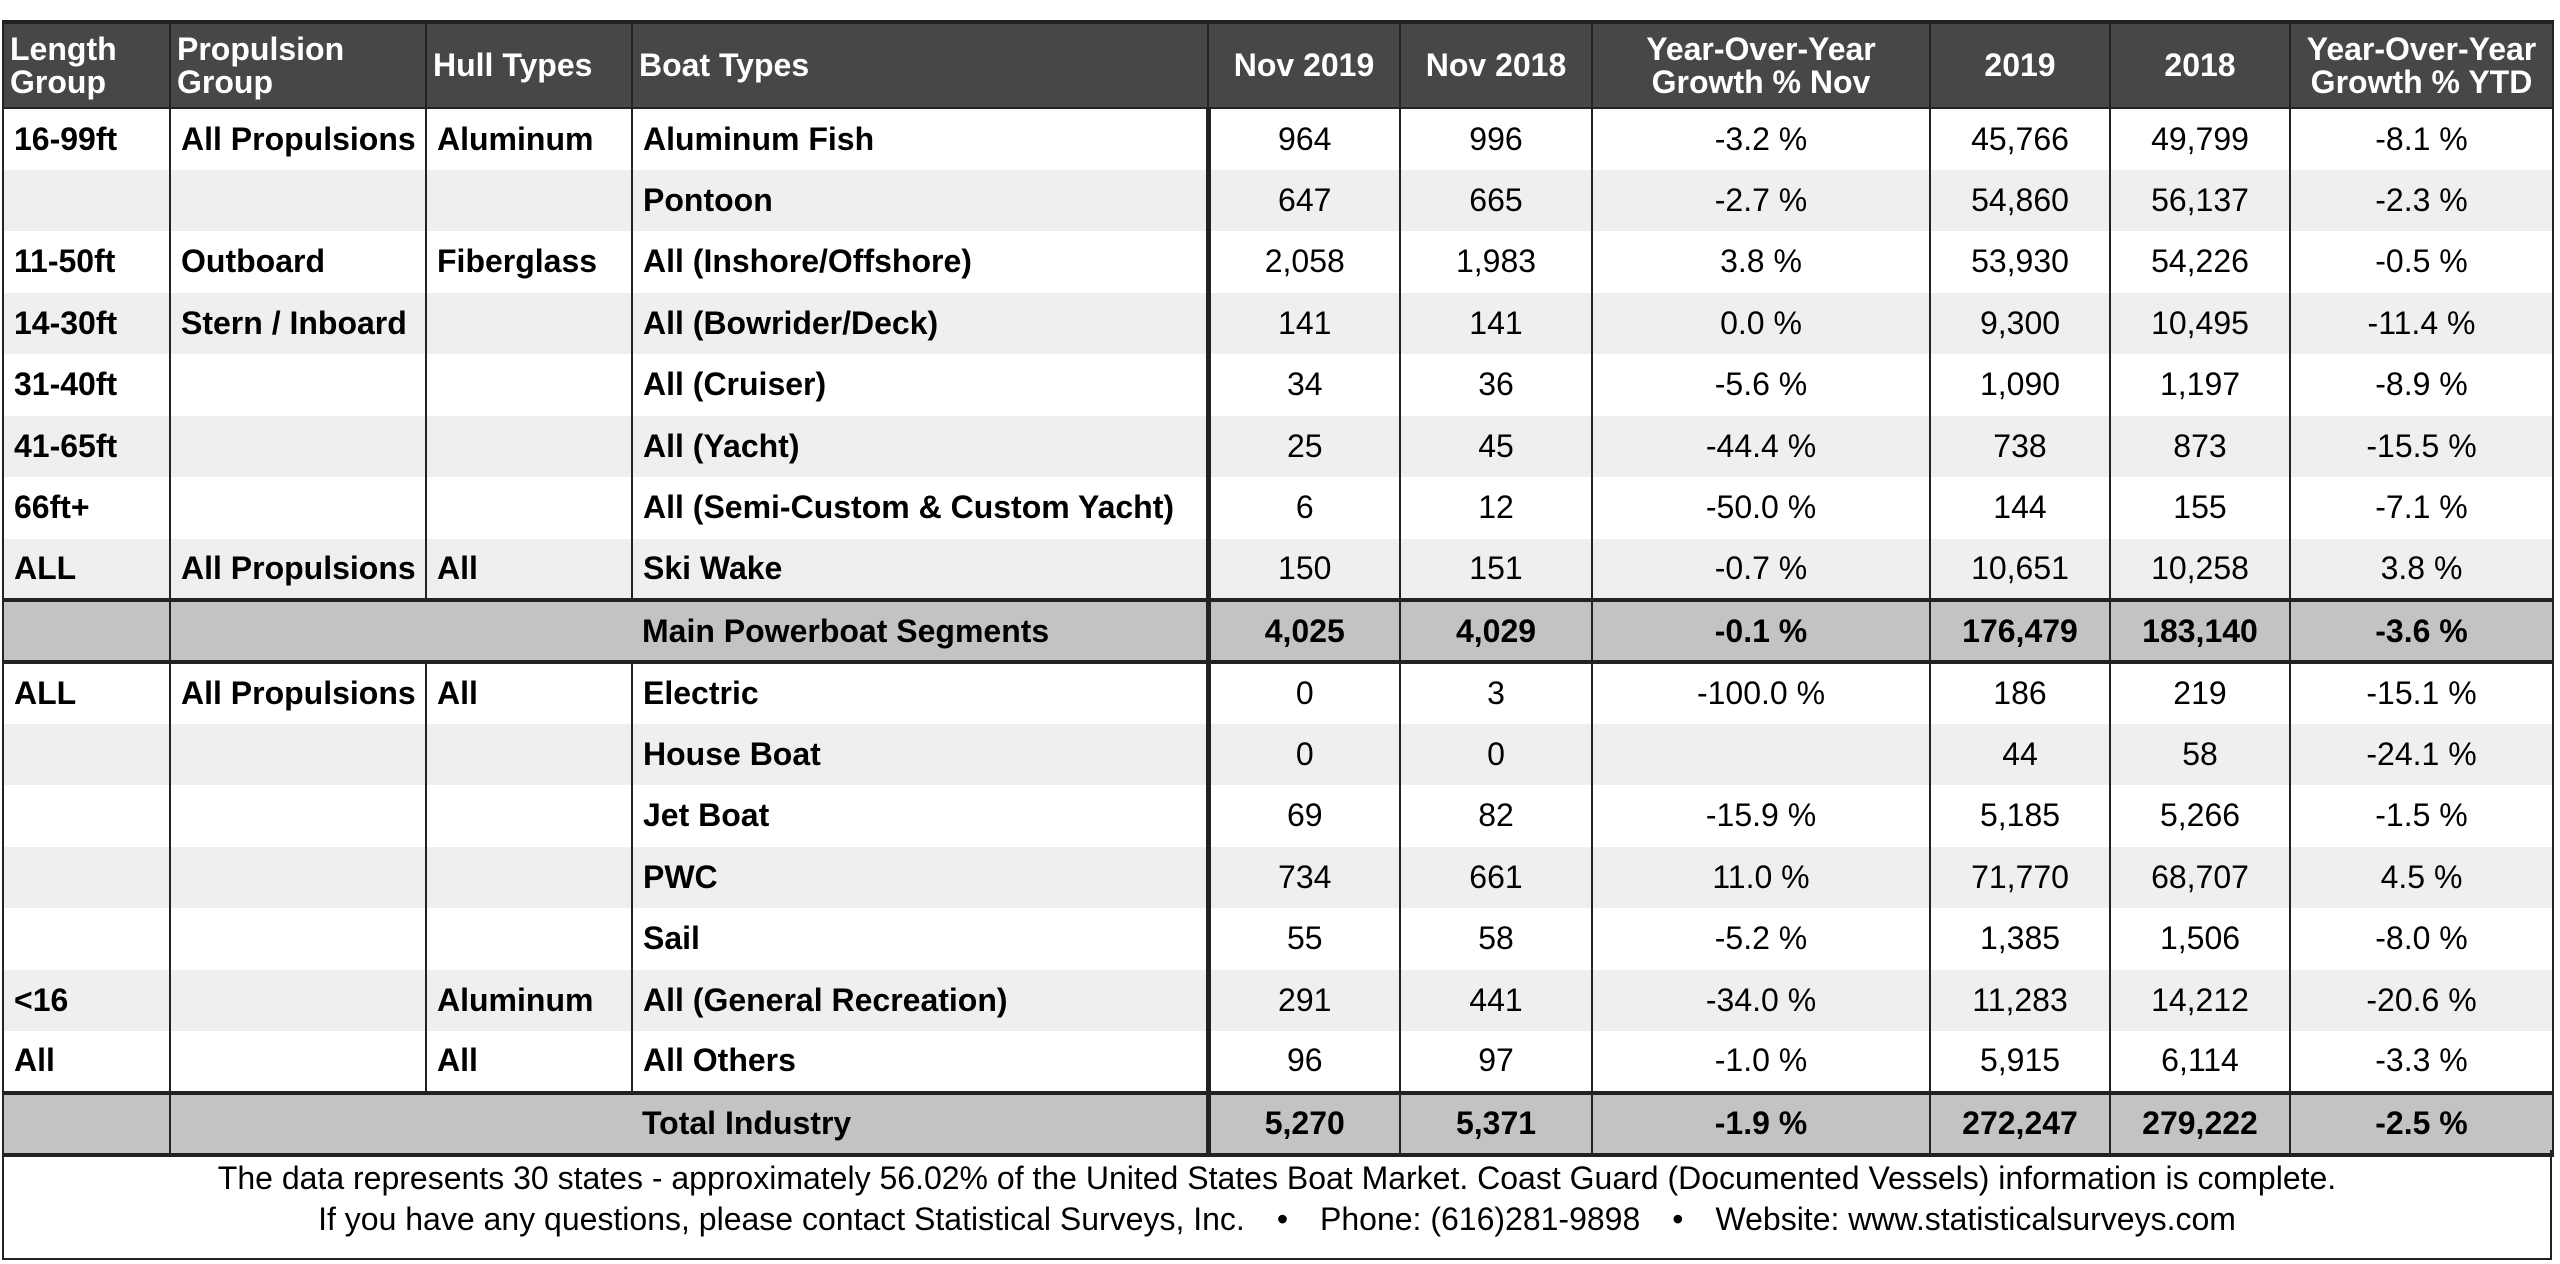 This screenshot has width=2560, height=1264. I want to click on header-yoy-growth-ytd: Year-Over-Year Growth % YTD, so click(2421, 64).